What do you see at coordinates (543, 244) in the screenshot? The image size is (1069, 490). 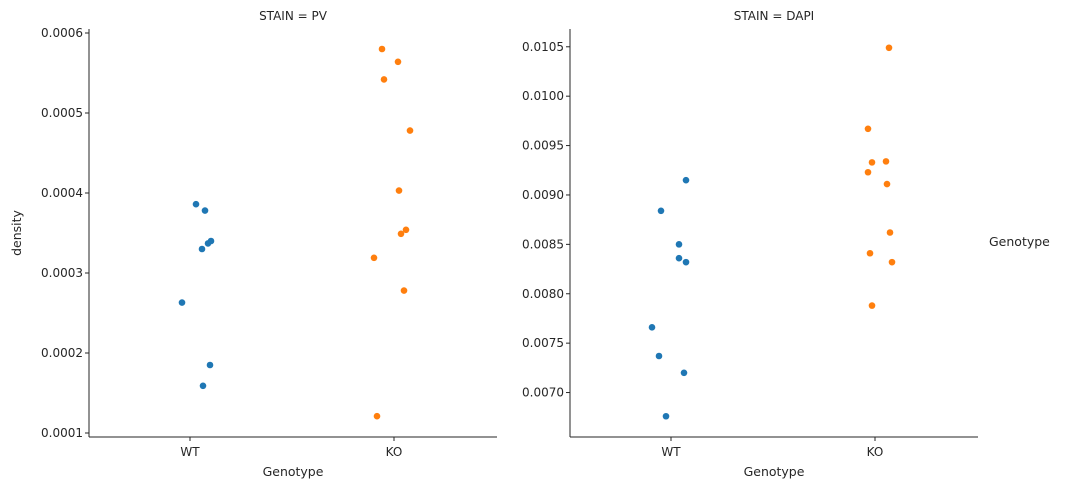 I see `y-tick-label: 0.0085` at bounding box center [543, 244].